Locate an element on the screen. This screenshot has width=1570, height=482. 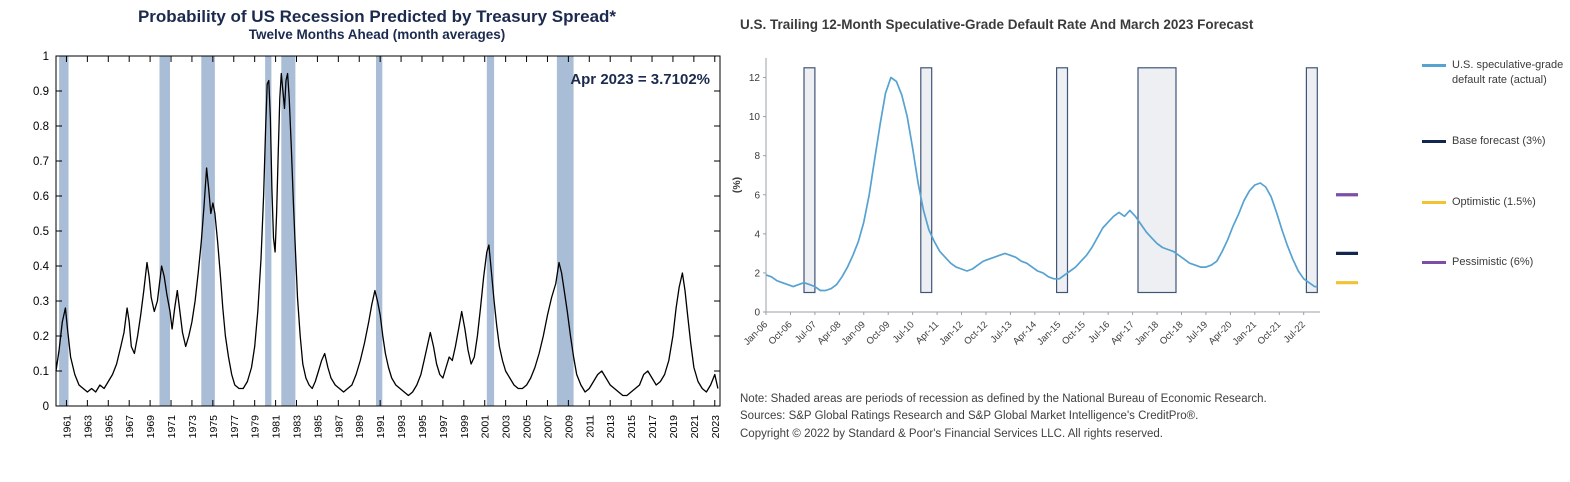
y-tick-label: 0.4 is located at coordinates (41, 267).